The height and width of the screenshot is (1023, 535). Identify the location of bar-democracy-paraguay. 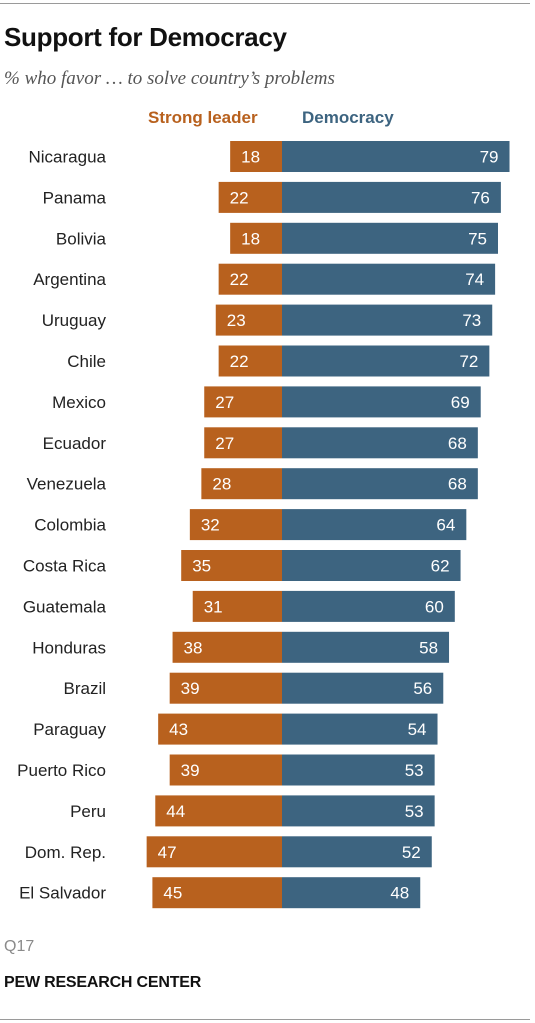
(360, 729).